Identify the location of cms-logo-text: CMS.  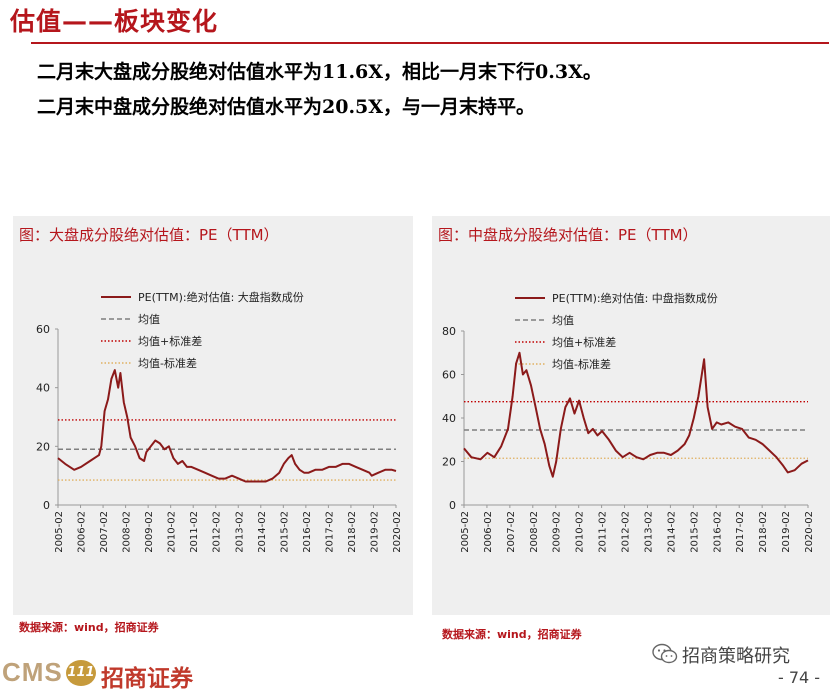
(32, 672).